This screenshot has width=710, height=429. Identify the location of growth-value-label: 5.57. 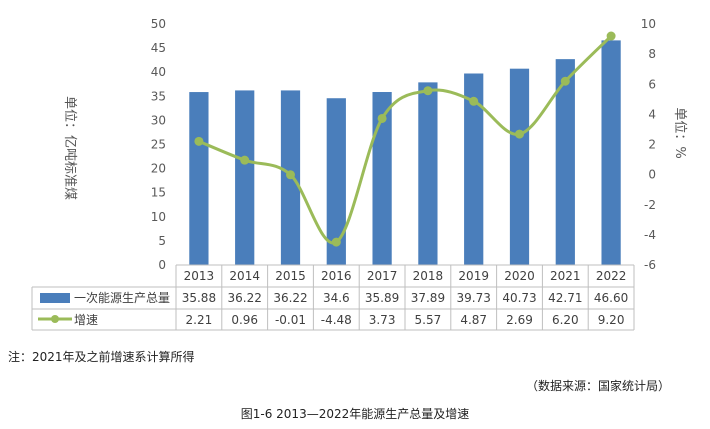
(428, 320).